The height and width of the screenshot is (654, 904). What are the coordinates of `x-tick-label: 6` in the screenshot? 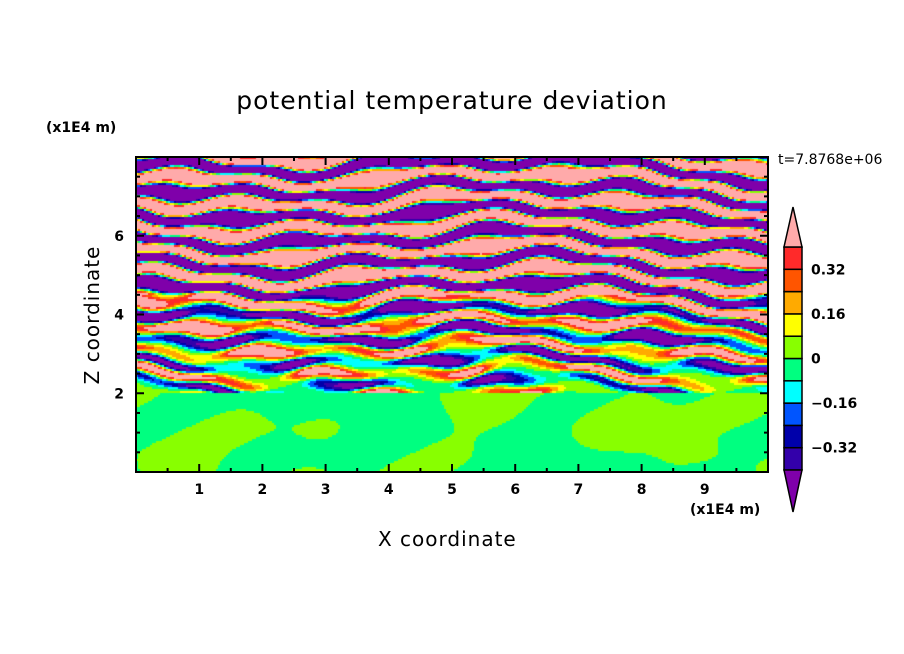 It's located at (515, 490).